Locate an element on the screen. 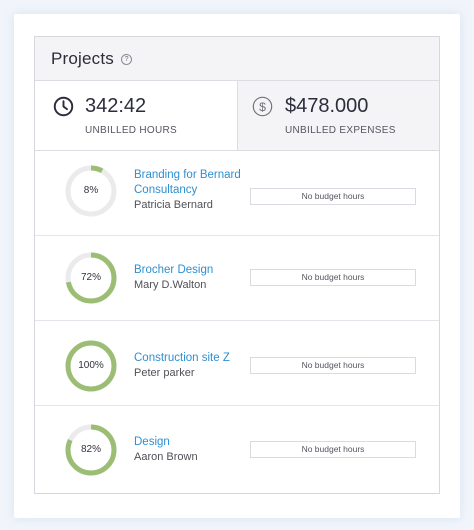  client-name: Mary D.Walton is located at coordinates (170, 285).